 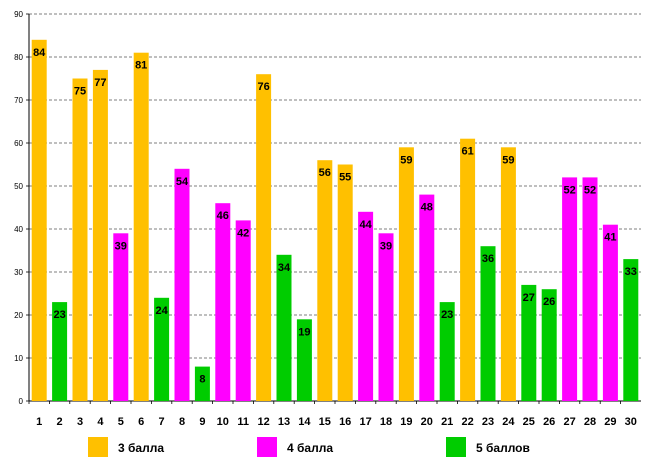 I want to click on y-tick-label: 40, so click(x=18, y=229).